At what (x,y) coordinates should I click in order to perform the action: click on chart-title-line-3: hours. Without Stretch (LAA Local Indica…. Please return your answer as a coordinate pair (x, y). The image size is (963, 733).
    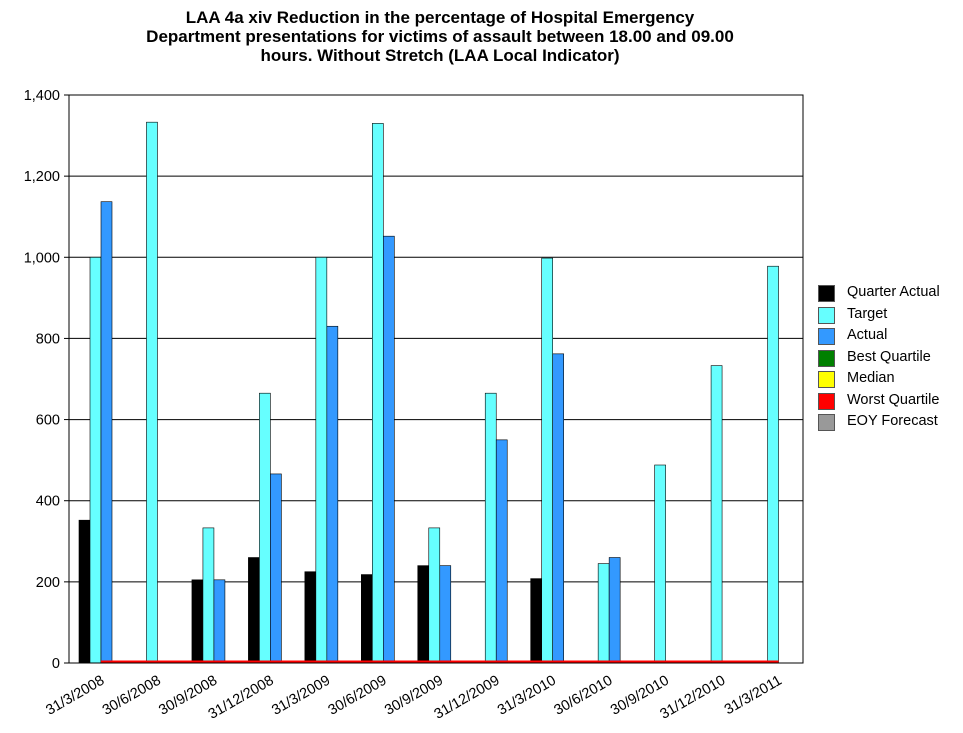
    Looking at the image, I should click on (440, 55).